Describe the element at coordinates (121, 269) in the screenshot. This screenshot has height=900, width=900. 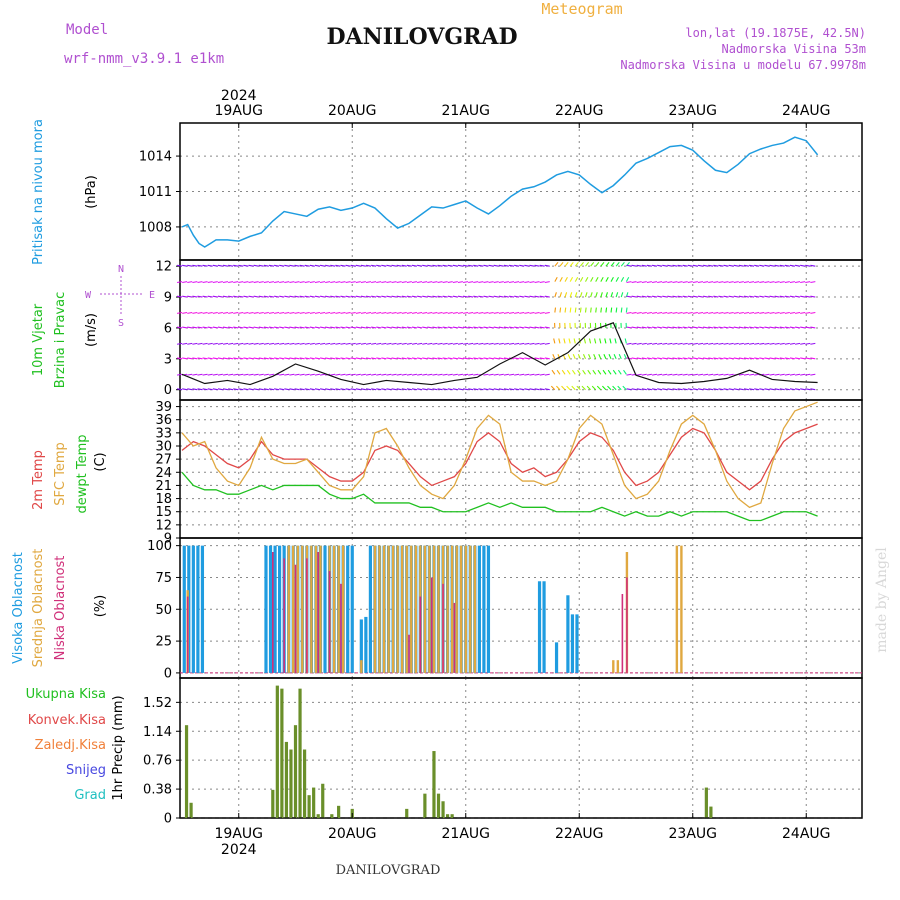
I see `compass-N: N` at that location.